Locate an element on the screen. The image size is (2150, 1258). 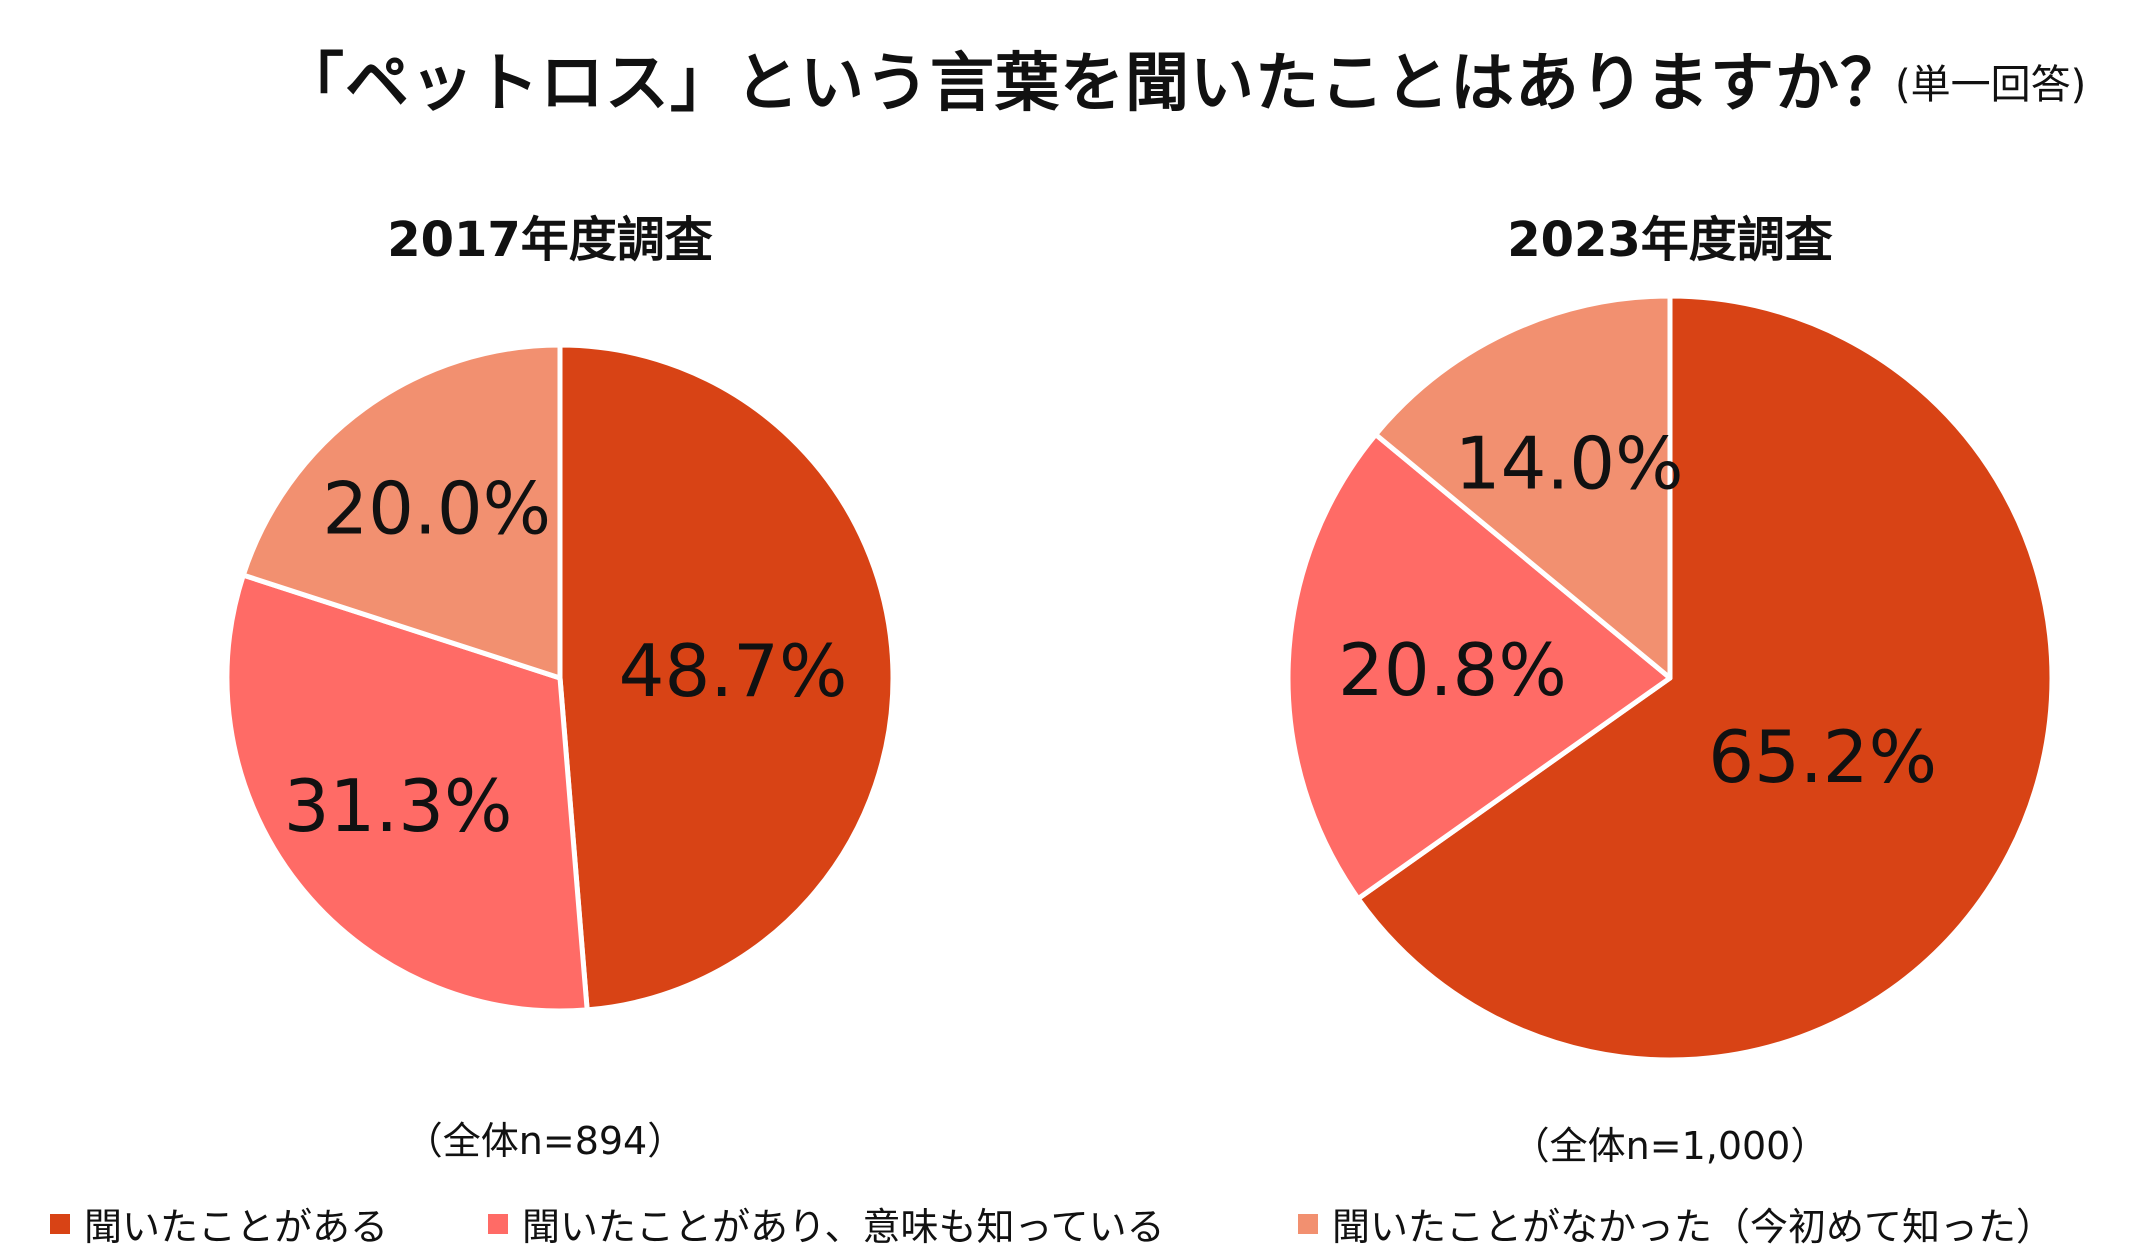
legend-item-heard-know-meaning: 聞いたことがあり、意味も知っている is located at coordinates (826, 1223).